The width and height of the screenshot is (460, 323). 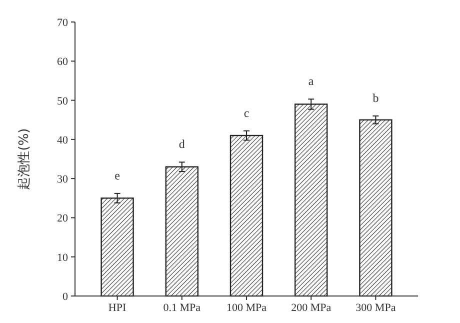 I want to click on x-tick-label: HPI, so click(x=117, y=308).